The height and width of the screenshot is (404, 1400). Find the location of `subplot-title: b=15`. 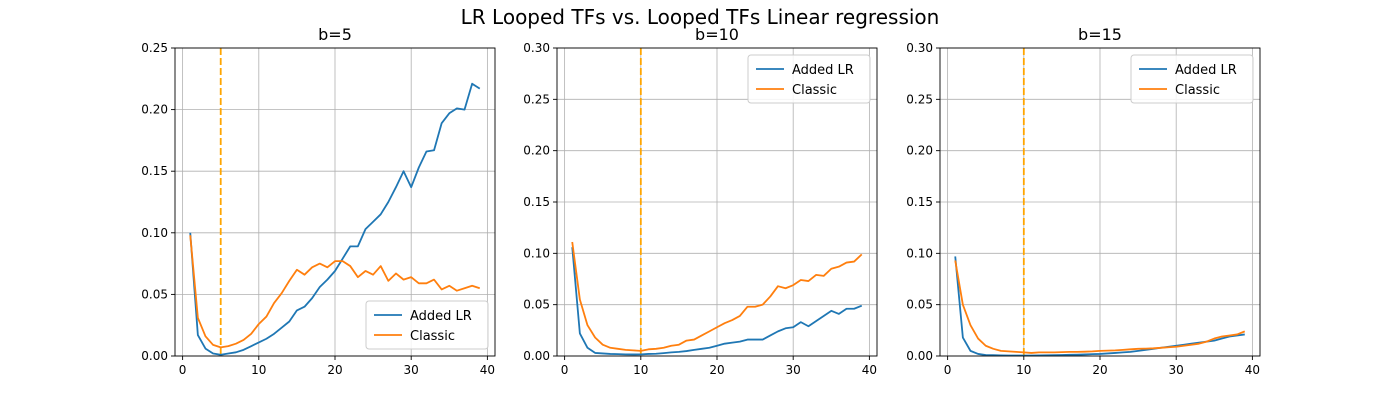

subplot-title: b=15 is located at coordinates (1100, 34).